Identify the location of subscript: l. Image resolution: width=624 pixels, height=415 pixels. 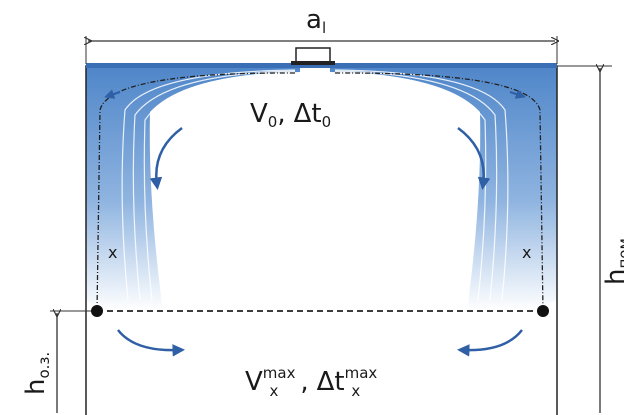
(324, 28).